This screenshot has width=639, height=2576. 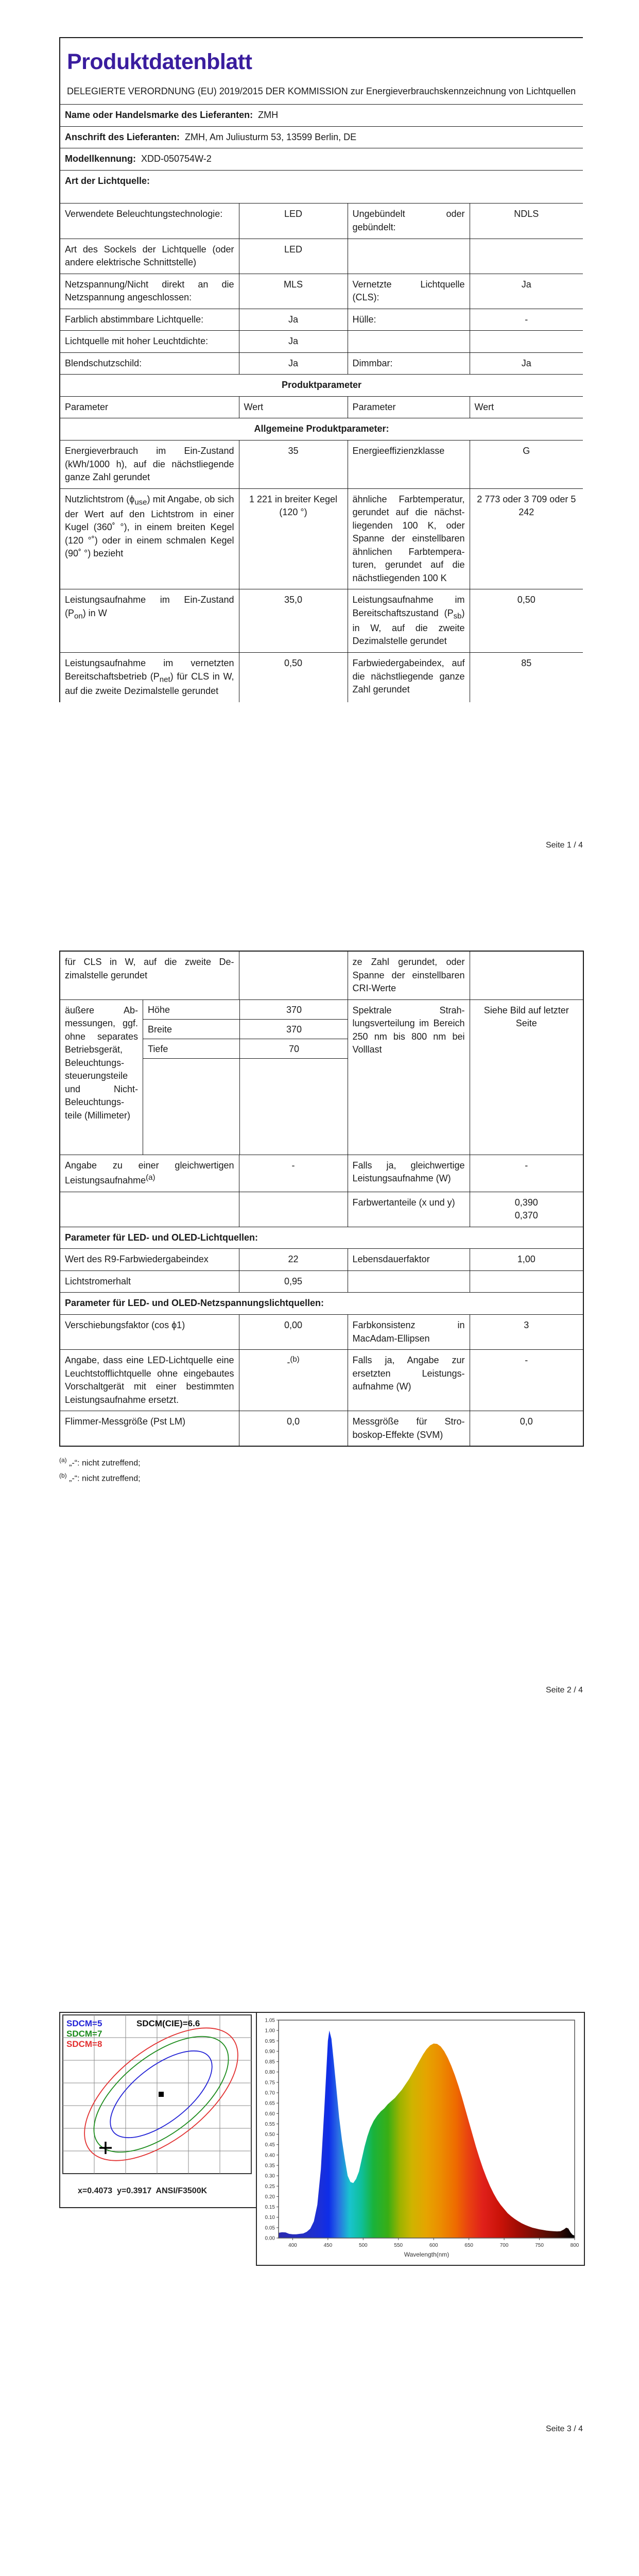 What do you see at coordinates (293, 539) in the screenshot?
I see `value-cell: 1 221 in brei­ter Kegel (120 °)` at bounding box center [293, 539].